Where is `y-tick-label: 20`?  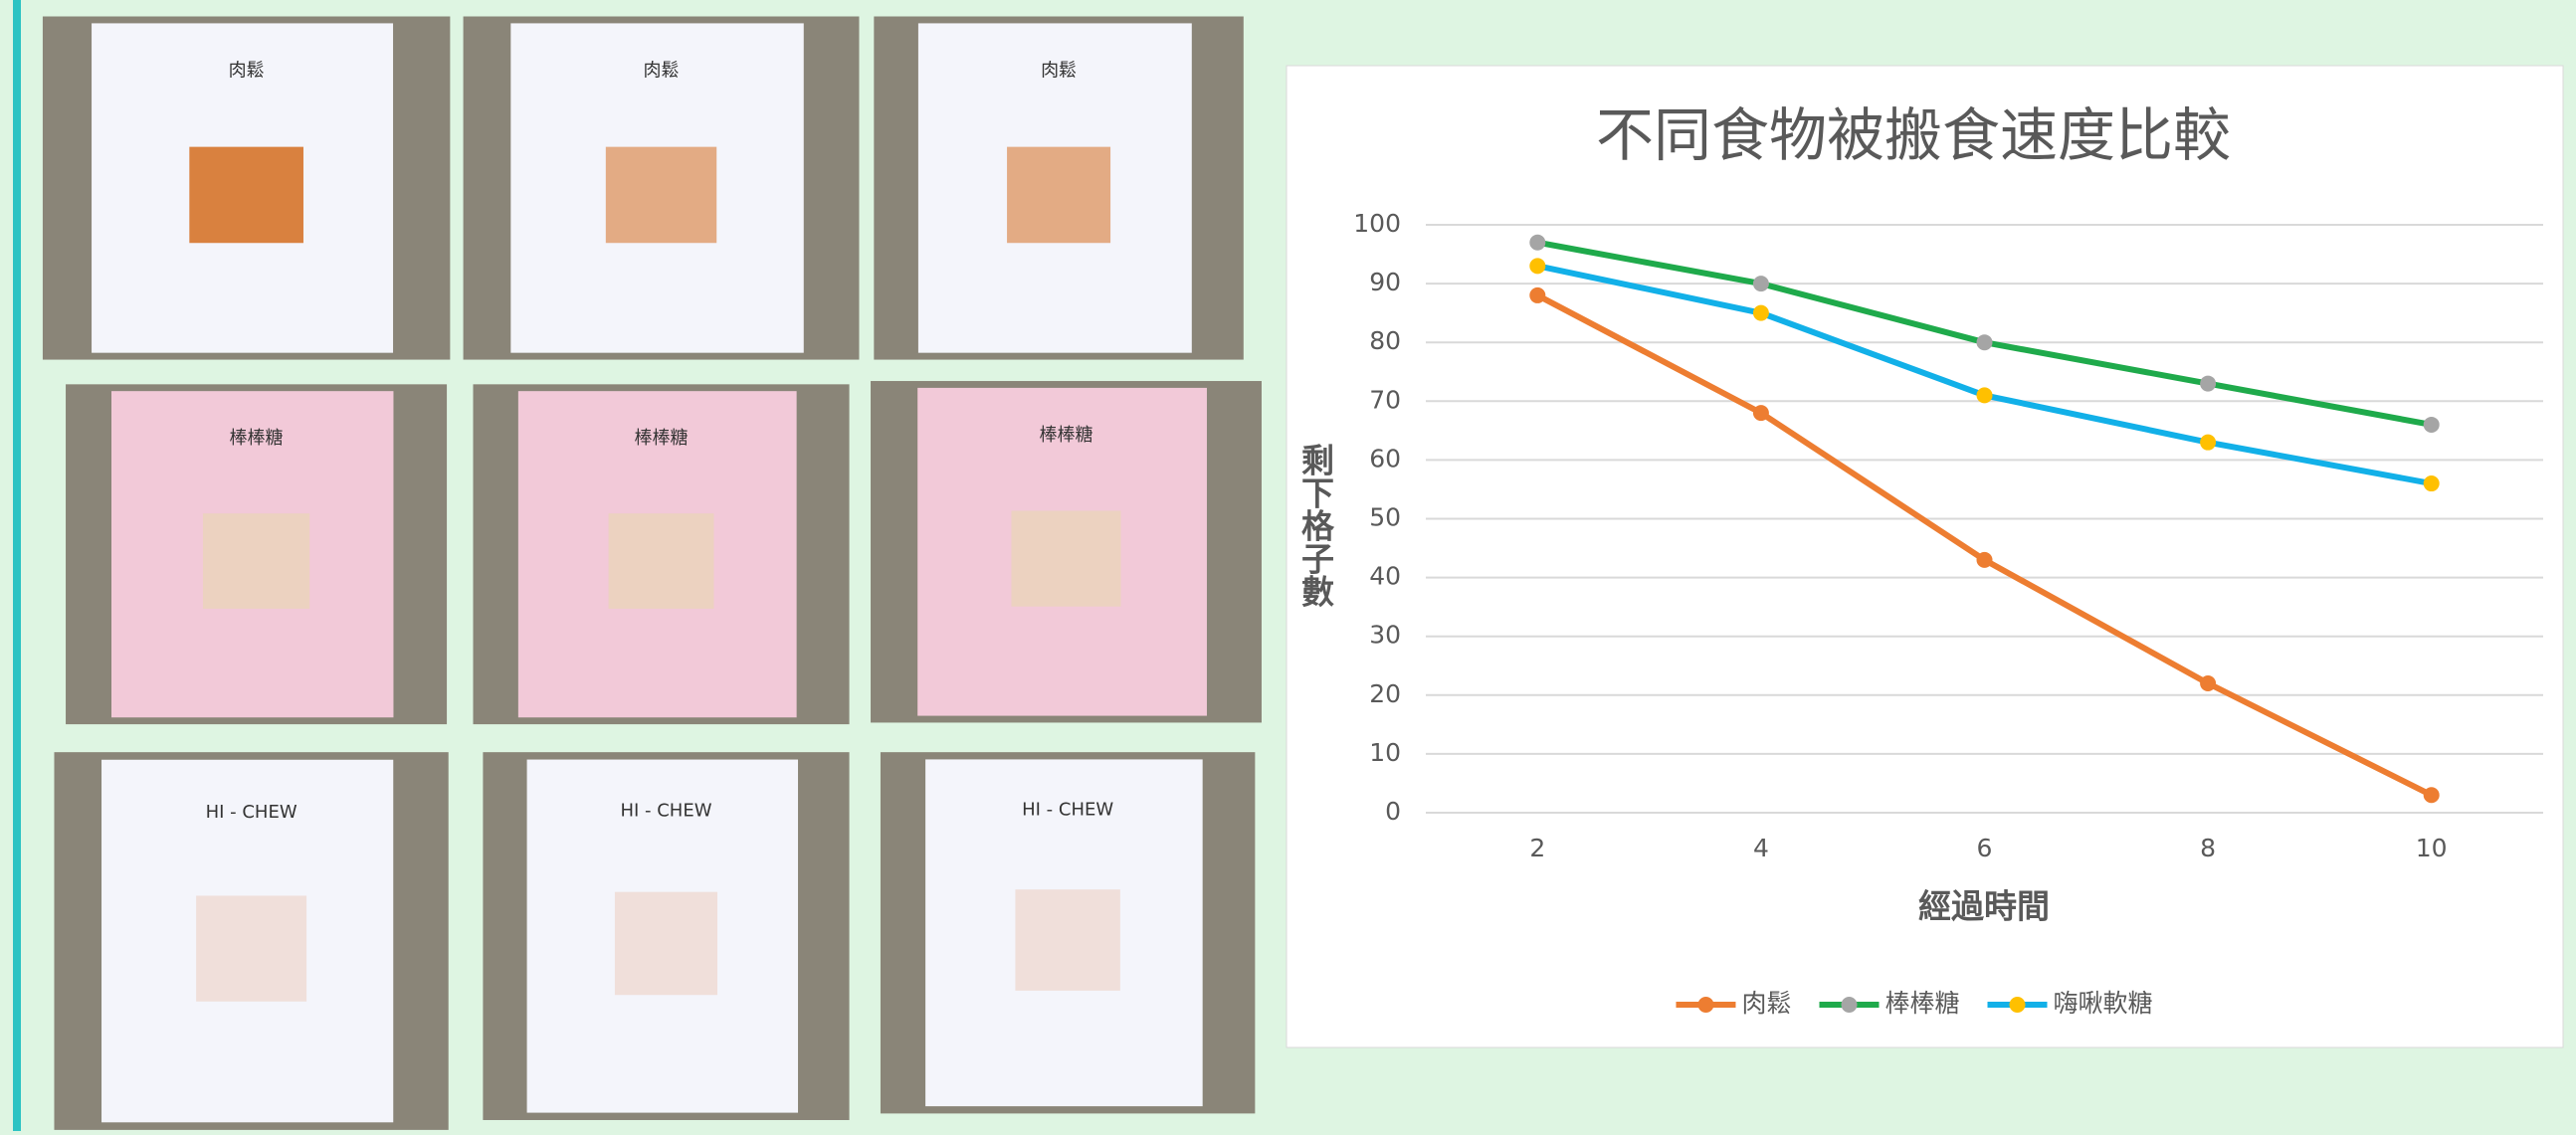
y-tick-label: 20 is located at coordinates (1385, 693).